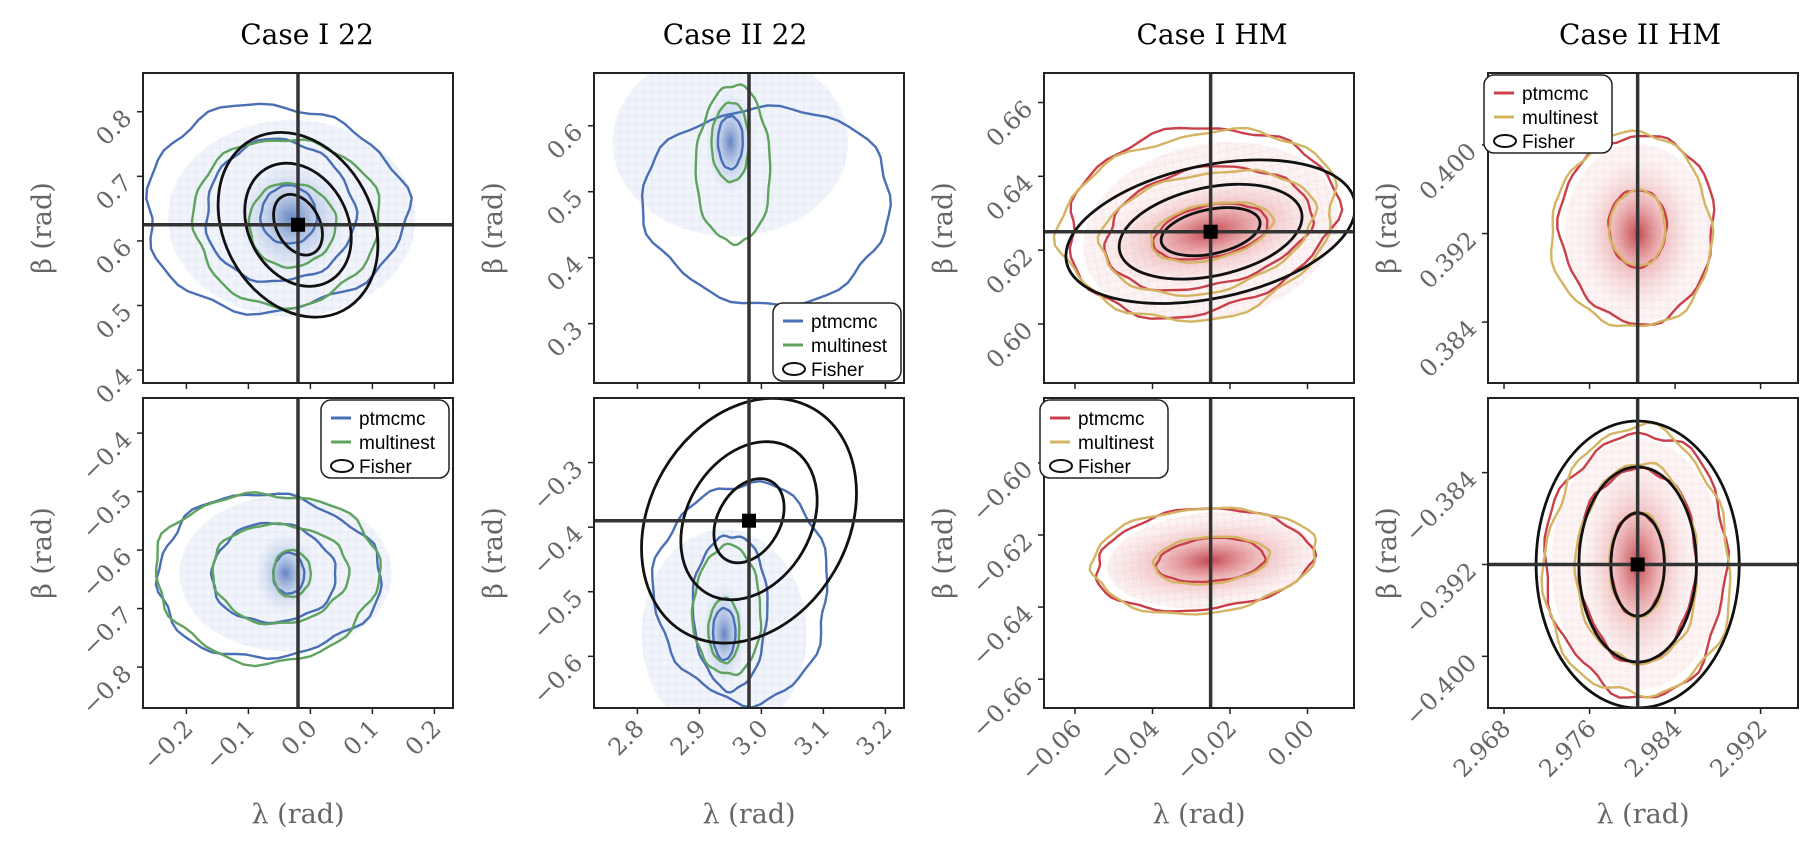 The width and height of the screenshot is (1809, 847). What do you see at coordinates (557, 485) in the screenshot?
I see `y-tick-label: −0.3` at bounding box center [557, 485].